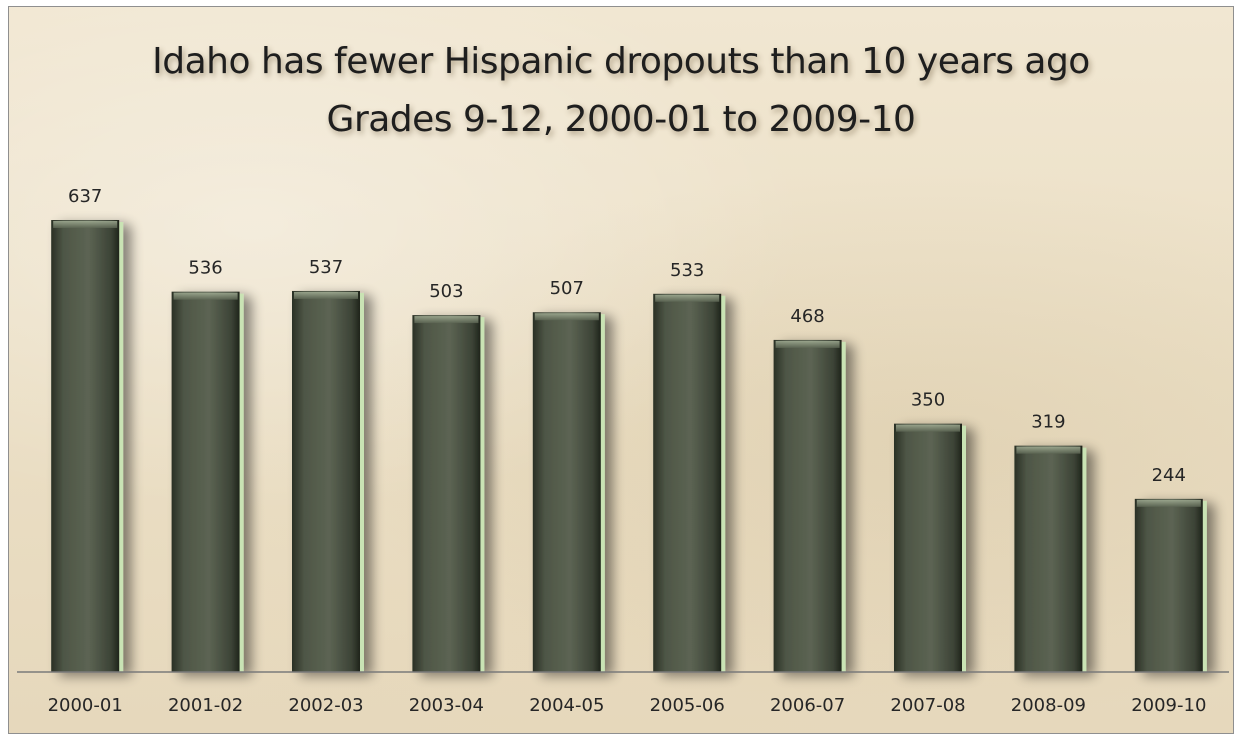 This screenshot has height=736, width=1236. What do you see at coordinates (928, 400) in the screenshot?
I see `data-label-2007-08: 350` at bounding box center [928, 400].